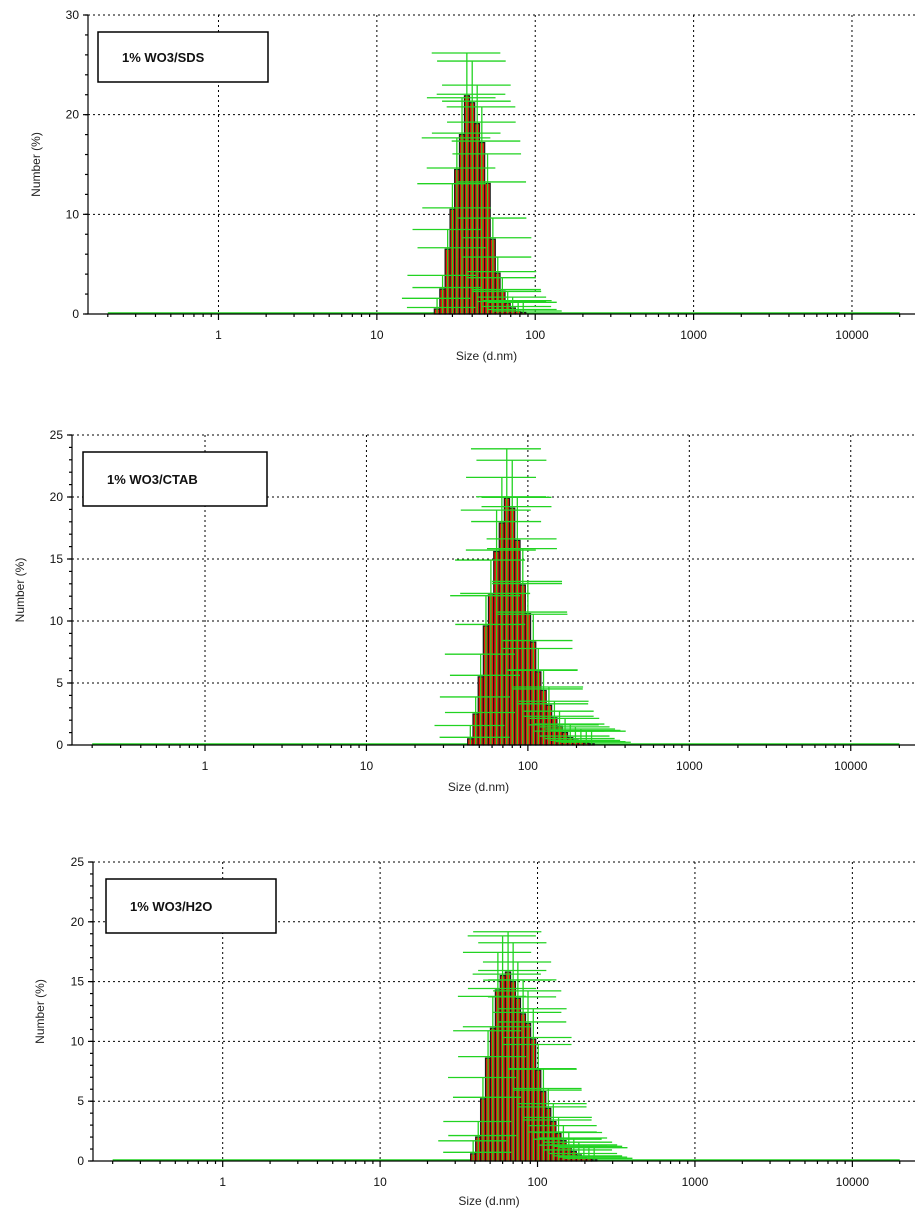 The width and height of the screenshot is (920, 1212). Describe the element at coordinates (163, 57) in the screenshot. I see `legend-entry: 1% WO3/SDS` at that location.